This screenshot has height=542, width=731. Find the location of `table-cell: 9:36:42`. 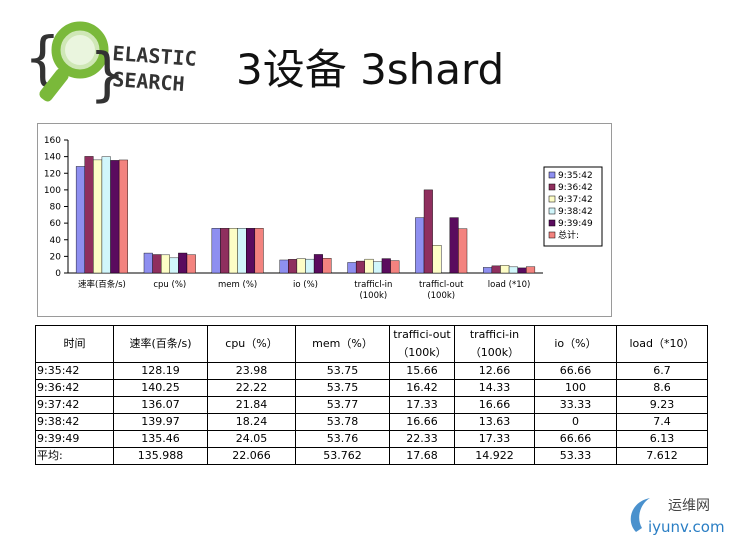

table-cell: 9:36:42 is located at coordinates (74, 388).